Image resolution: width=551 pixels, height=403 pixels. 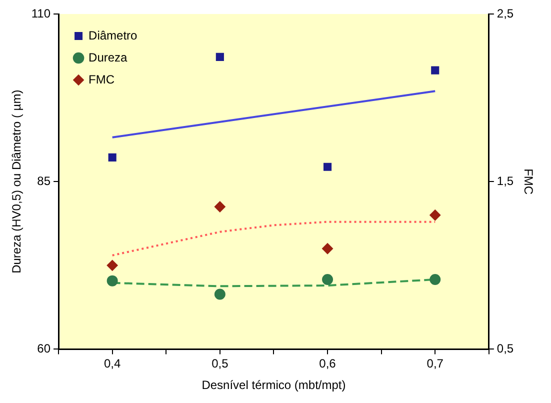 What do you see at coordinates (44, 349) in the screenshot?
I see `y-tick-label: 60` at bounding box center [44, 349].